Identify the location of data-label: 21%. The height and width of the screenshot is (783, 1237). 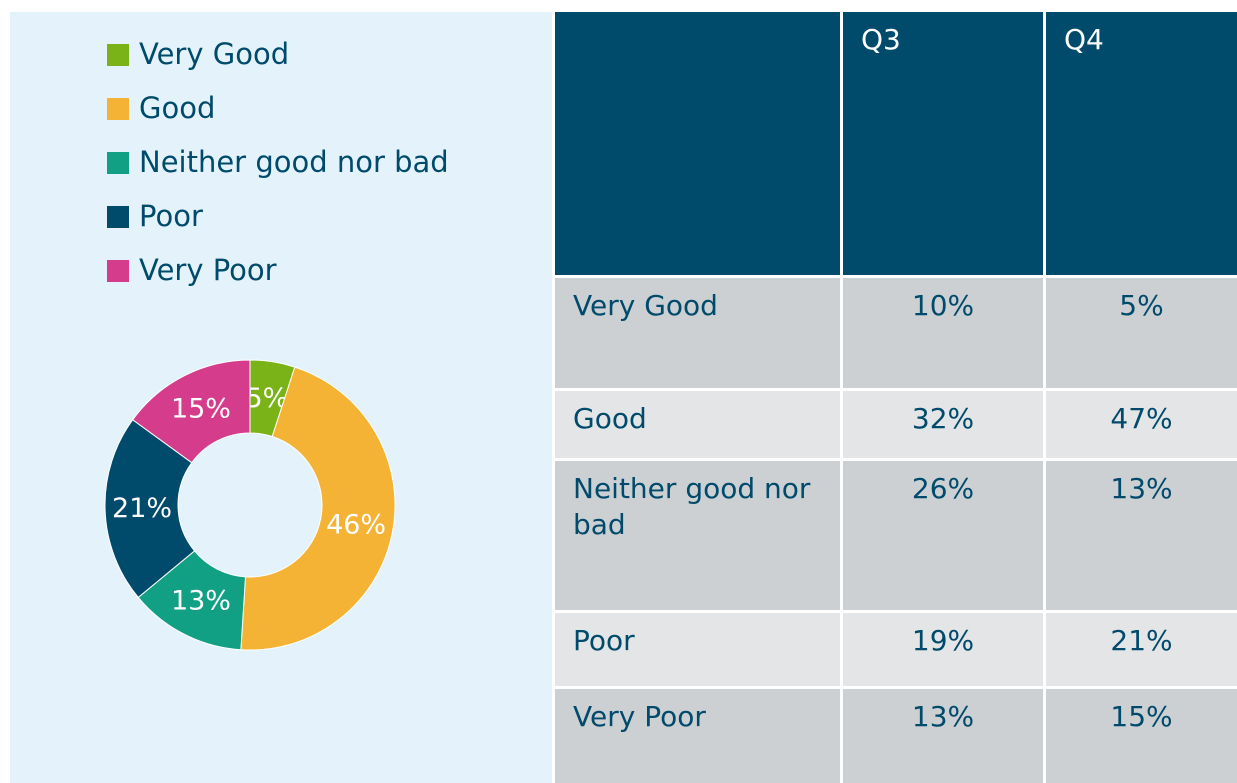
(142, 508).